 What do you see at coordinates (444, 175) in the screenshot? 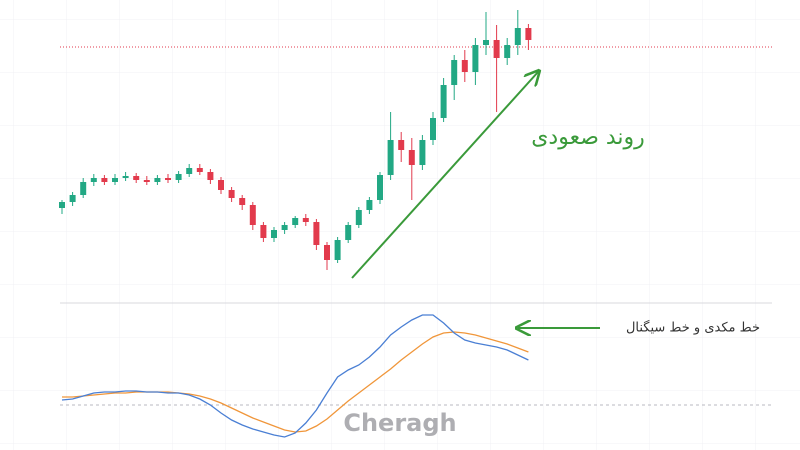
I see `trend-arrow` at bounding box center [444, 175].